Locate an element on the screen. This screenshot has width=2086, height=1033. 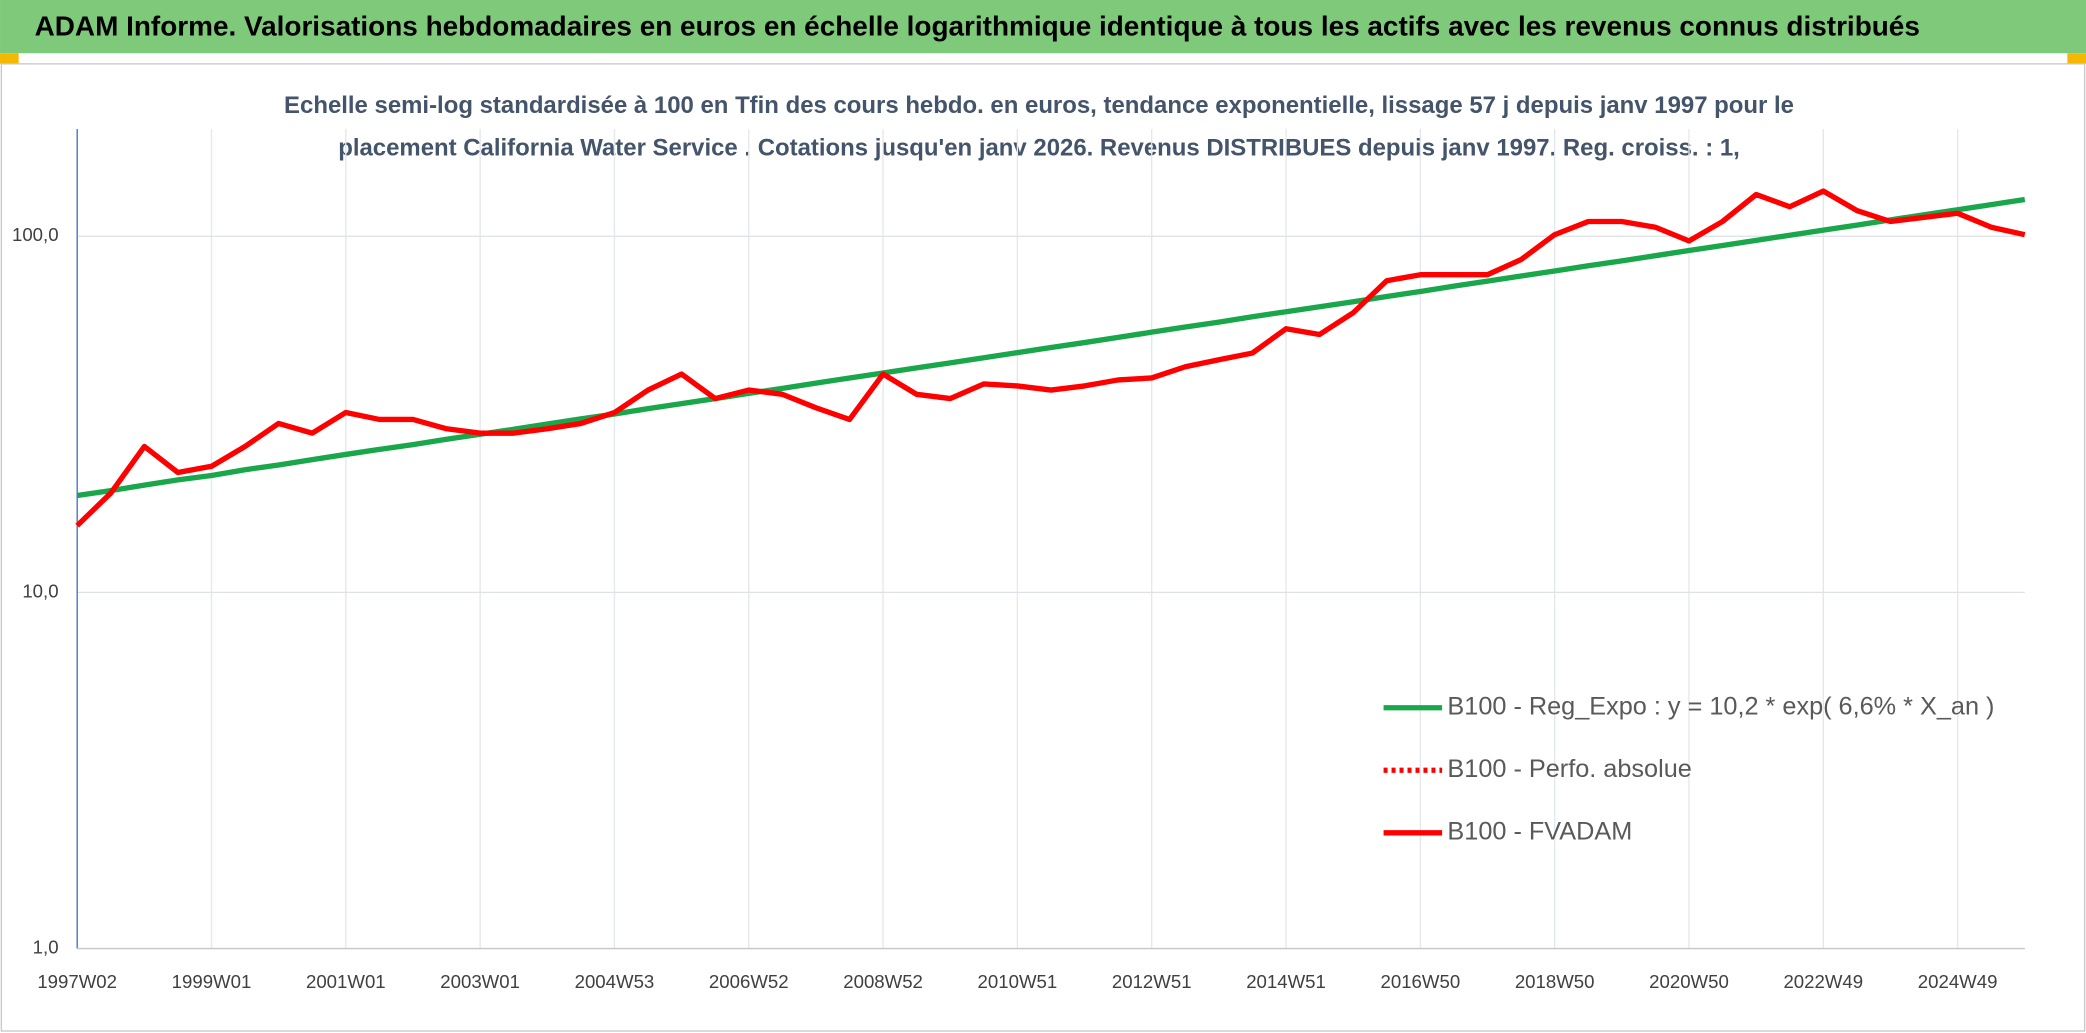
x-tick-label: 2012W51 is located at coordinates (1152, 981).